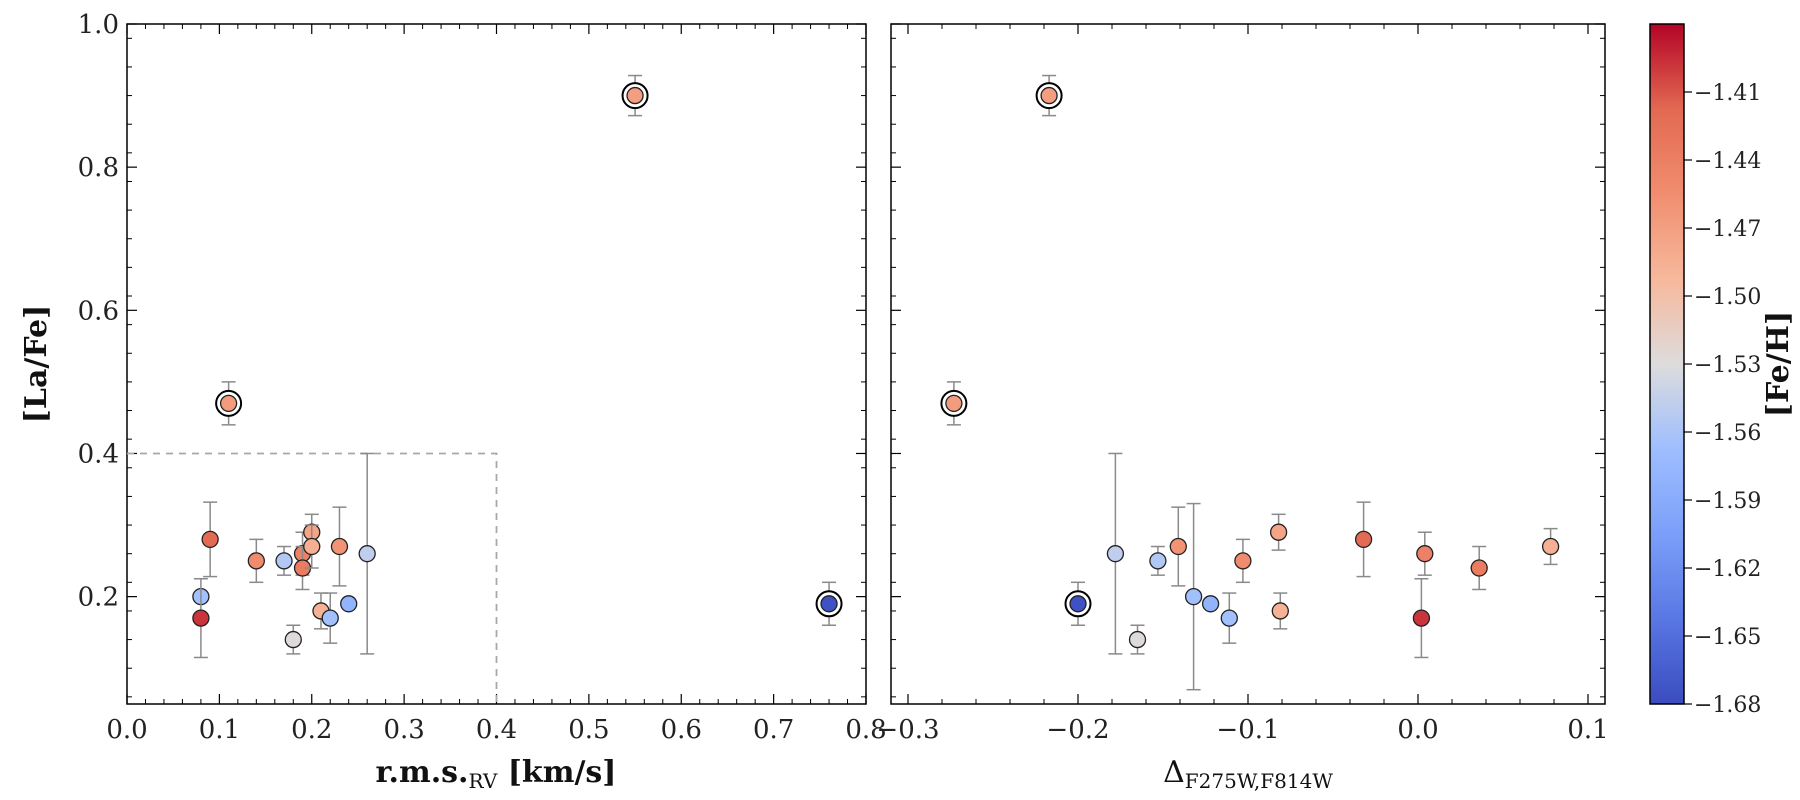 This screenshot has width=1800, height=800. What do you see at coordinates (1727, 433) in the screenshot?
I see `colorbar-tick-label: −1.56` at bounding box center [1727, 433].